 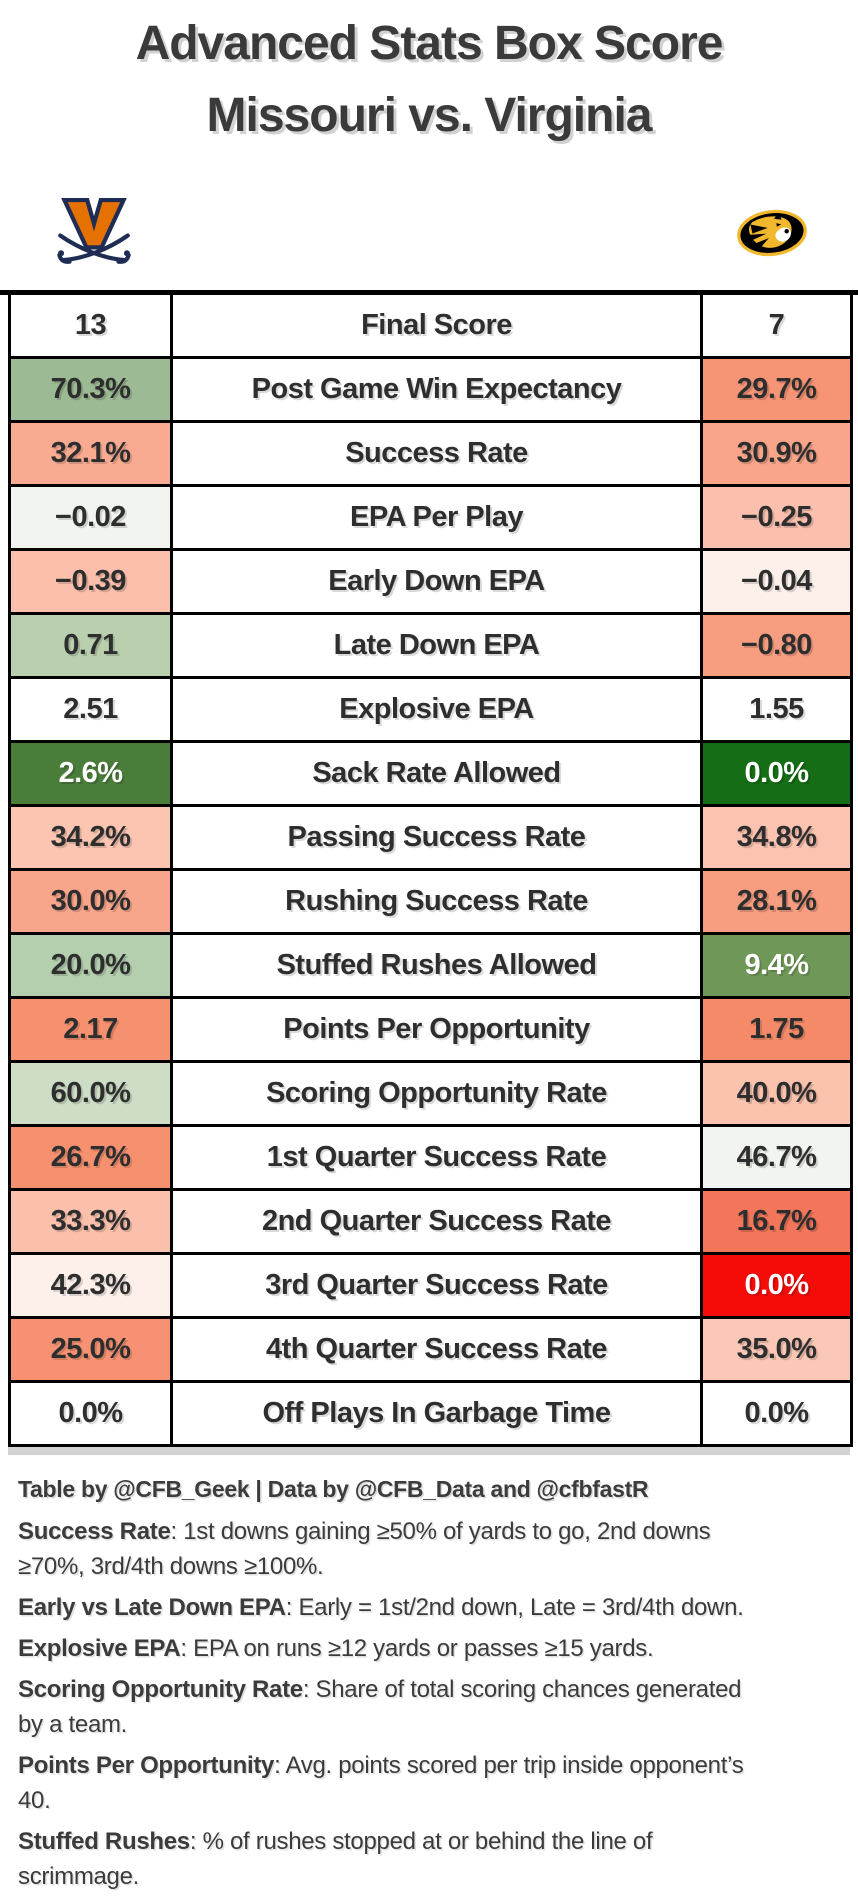 I want to click on stat-label-cell: 2nd Quarter Success Rate, so click(x=436, y=1221).